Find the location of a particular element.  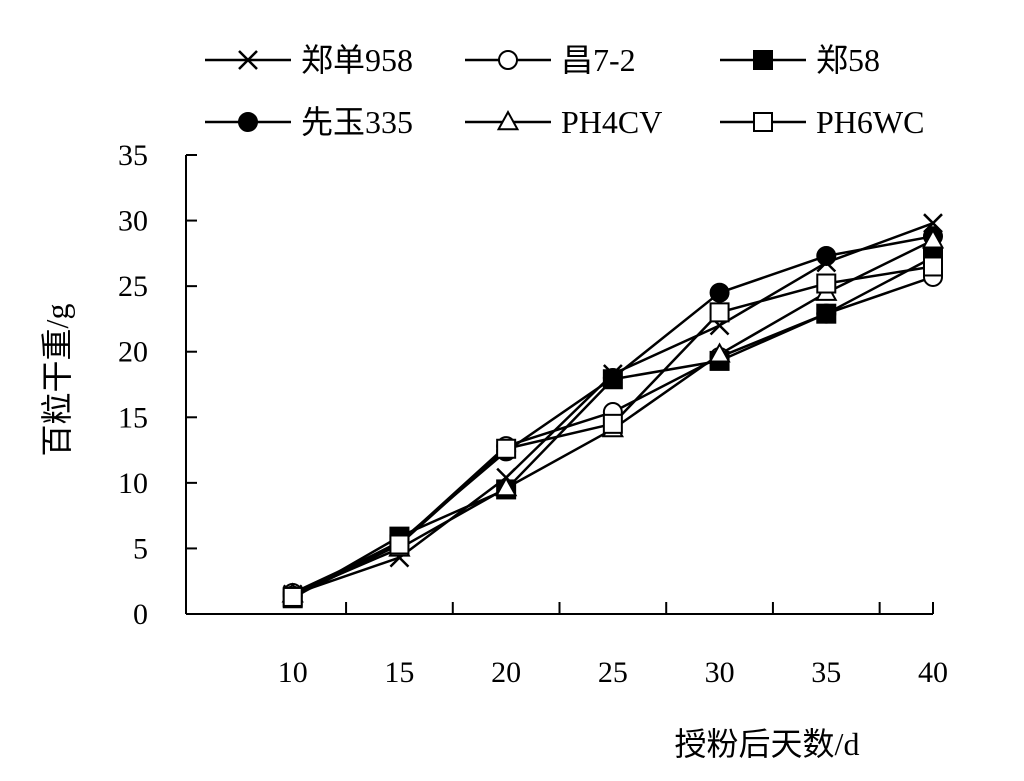

y-axis-ticks: 0 5 10 15 20 25 30 35 is located at coordinates (157, 385).